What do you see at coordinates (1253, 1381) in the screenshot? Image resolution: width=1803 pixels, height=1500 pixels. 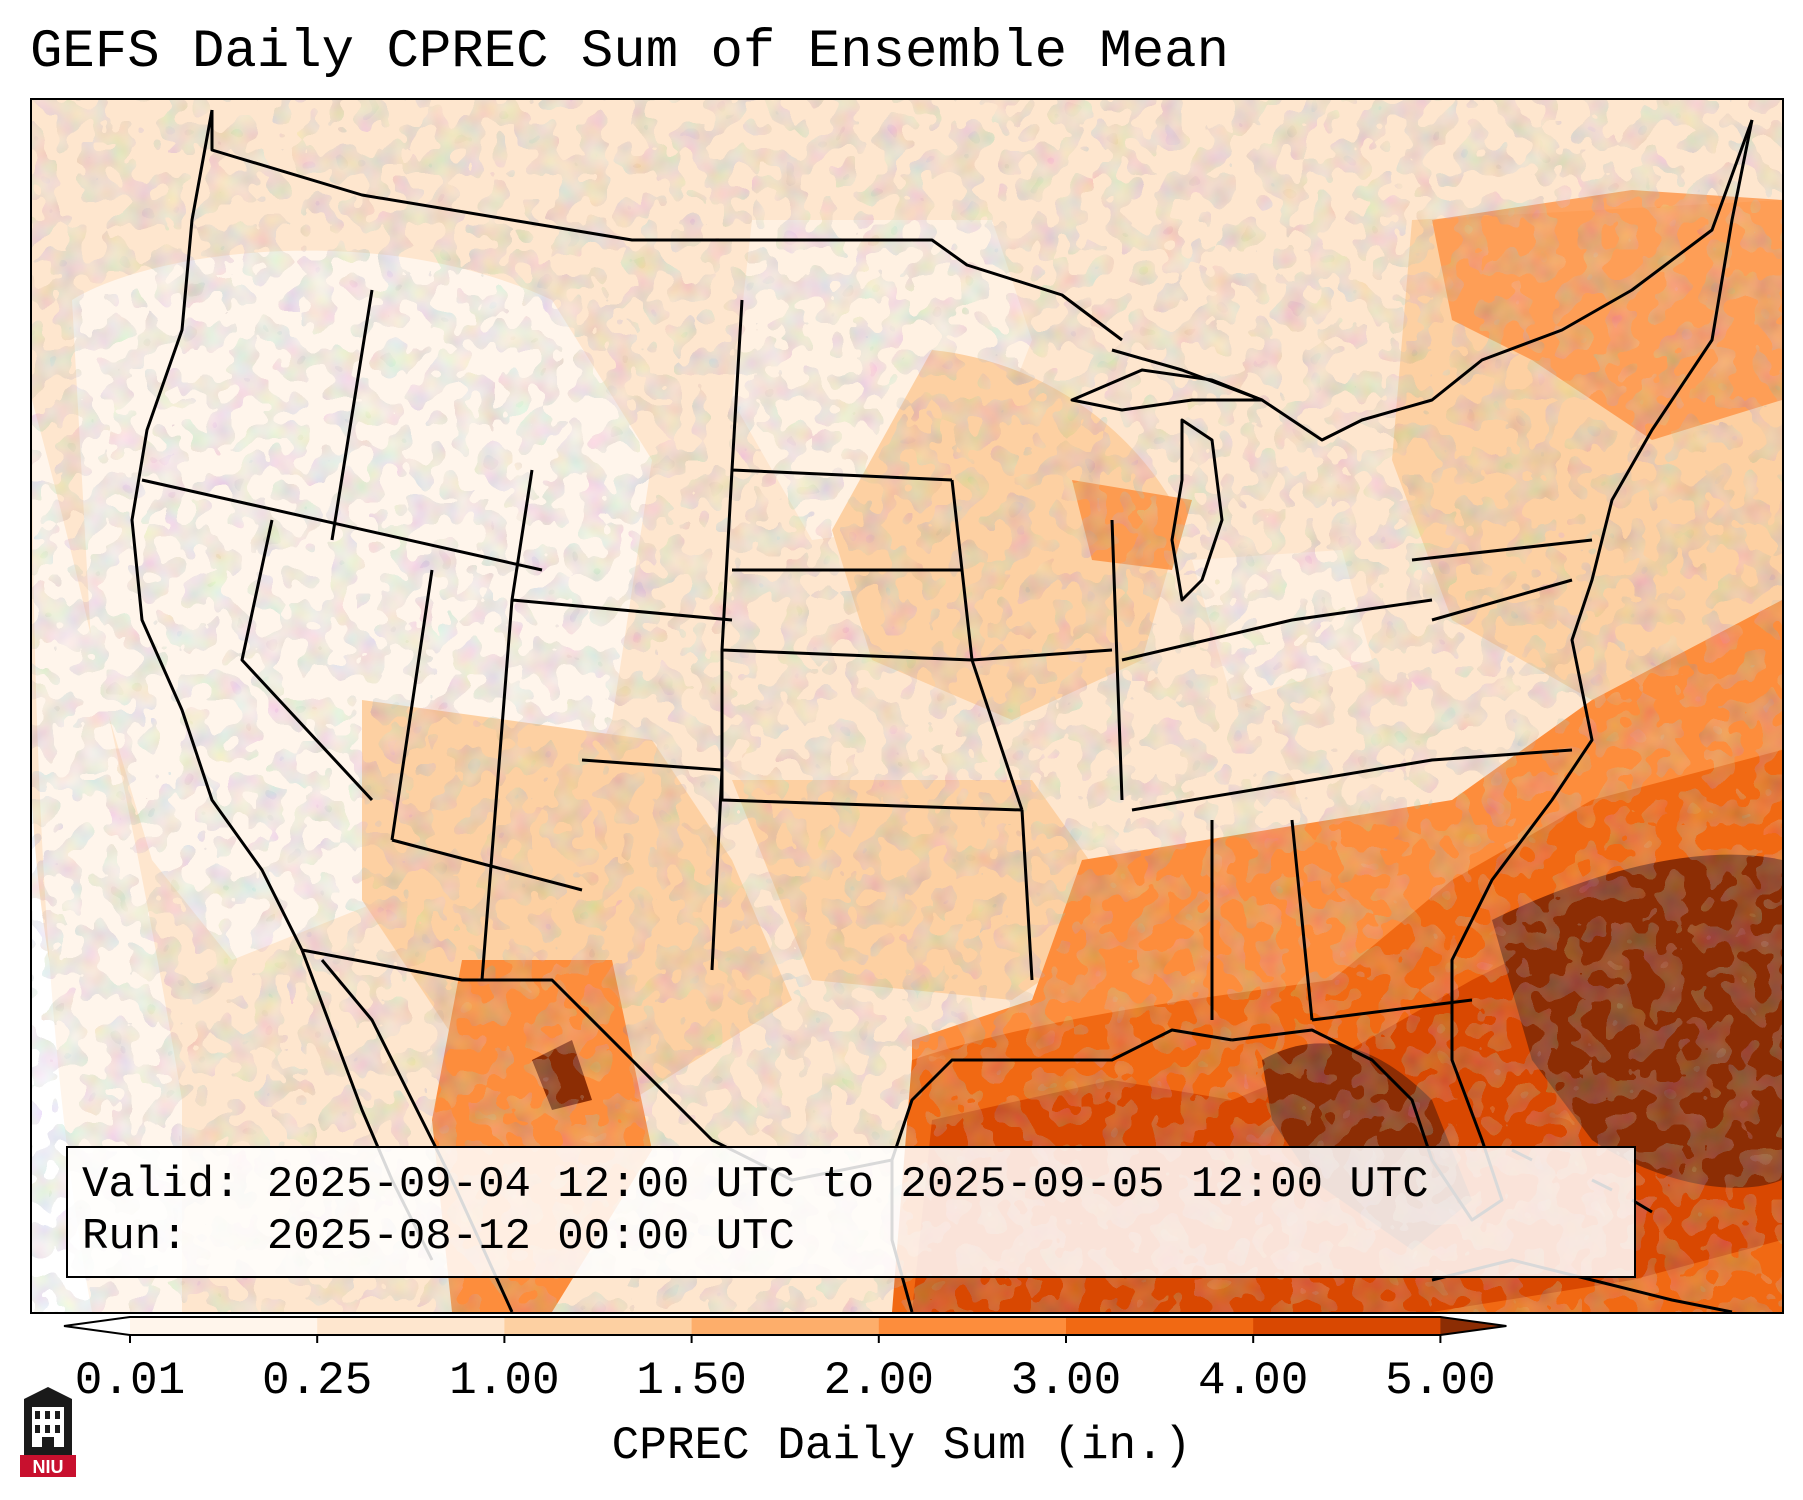 I see `colorbar-tick-label: 4.00` at bounding box center [1253, 1381].